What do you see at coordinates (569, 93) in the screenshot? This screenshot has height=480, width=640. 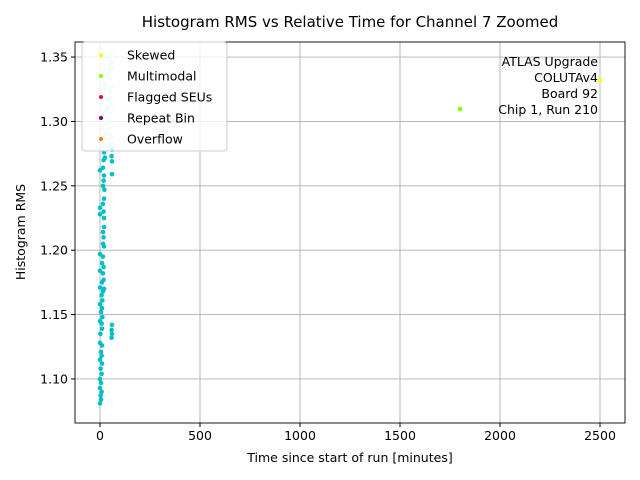 I see `annotation-line: Board 92` at bounding box center [569, 93].